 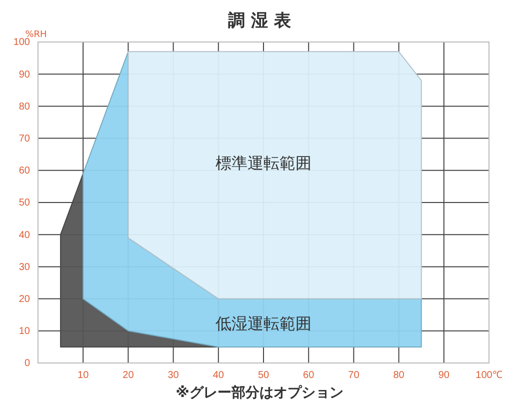 I want to click on x-tick-label: 20, so click(x=128, y=376).